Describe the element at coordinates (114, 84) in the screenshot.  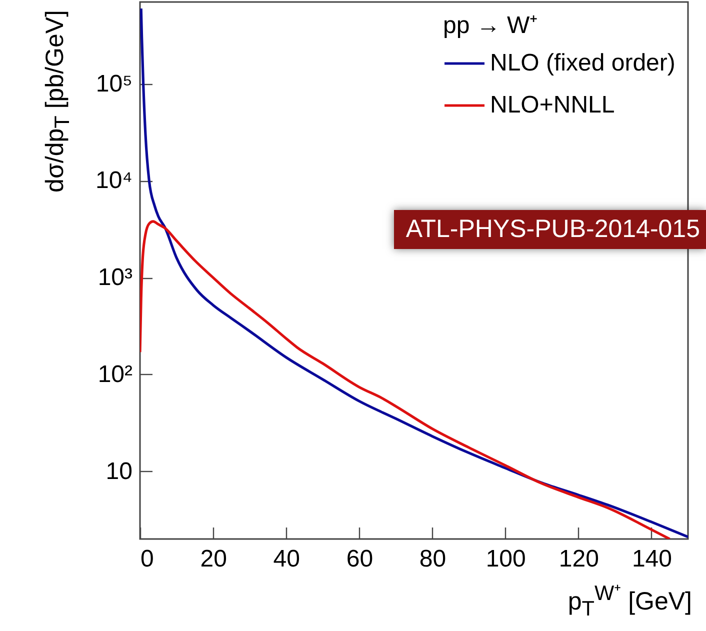
I see `y-tick-label: 10⁵` at that location.